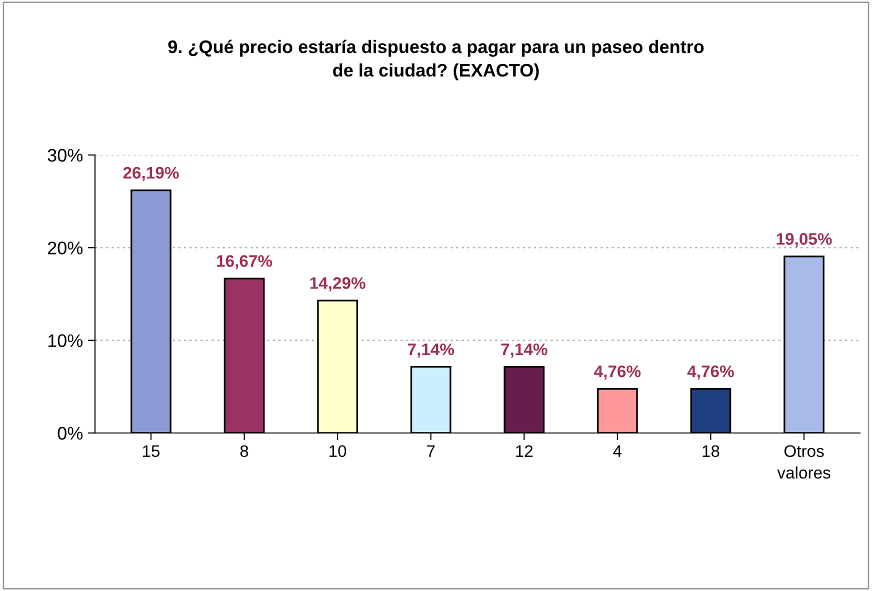 This screenshot has width=872, height=591. Describe the element at coordinates (65, 155) in the screenshot. I see `y-tick-label: 30%` at that location.